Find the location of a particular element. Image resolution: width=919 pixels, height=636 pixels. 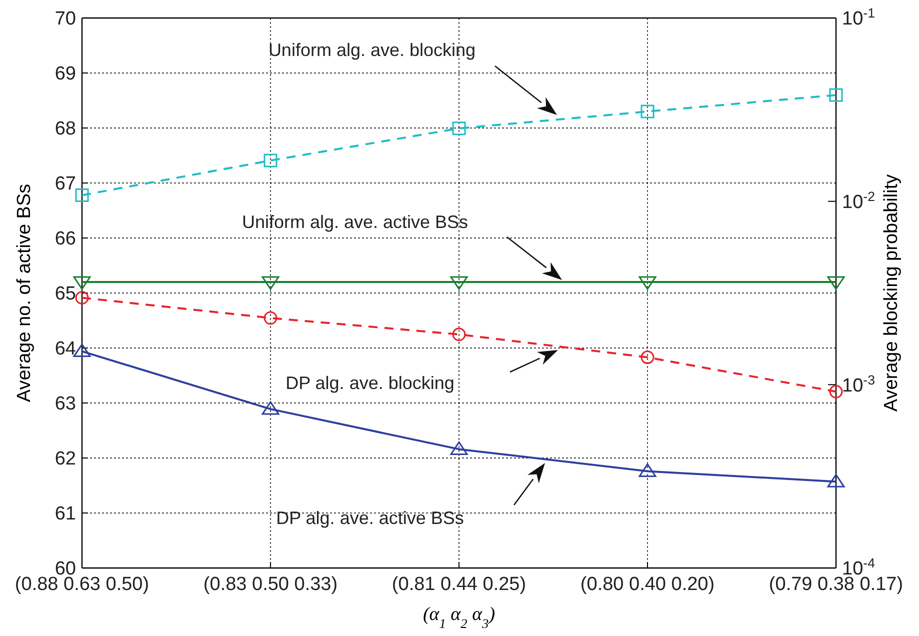

y-tick-label: 63 is located at coordinates (65, 404).